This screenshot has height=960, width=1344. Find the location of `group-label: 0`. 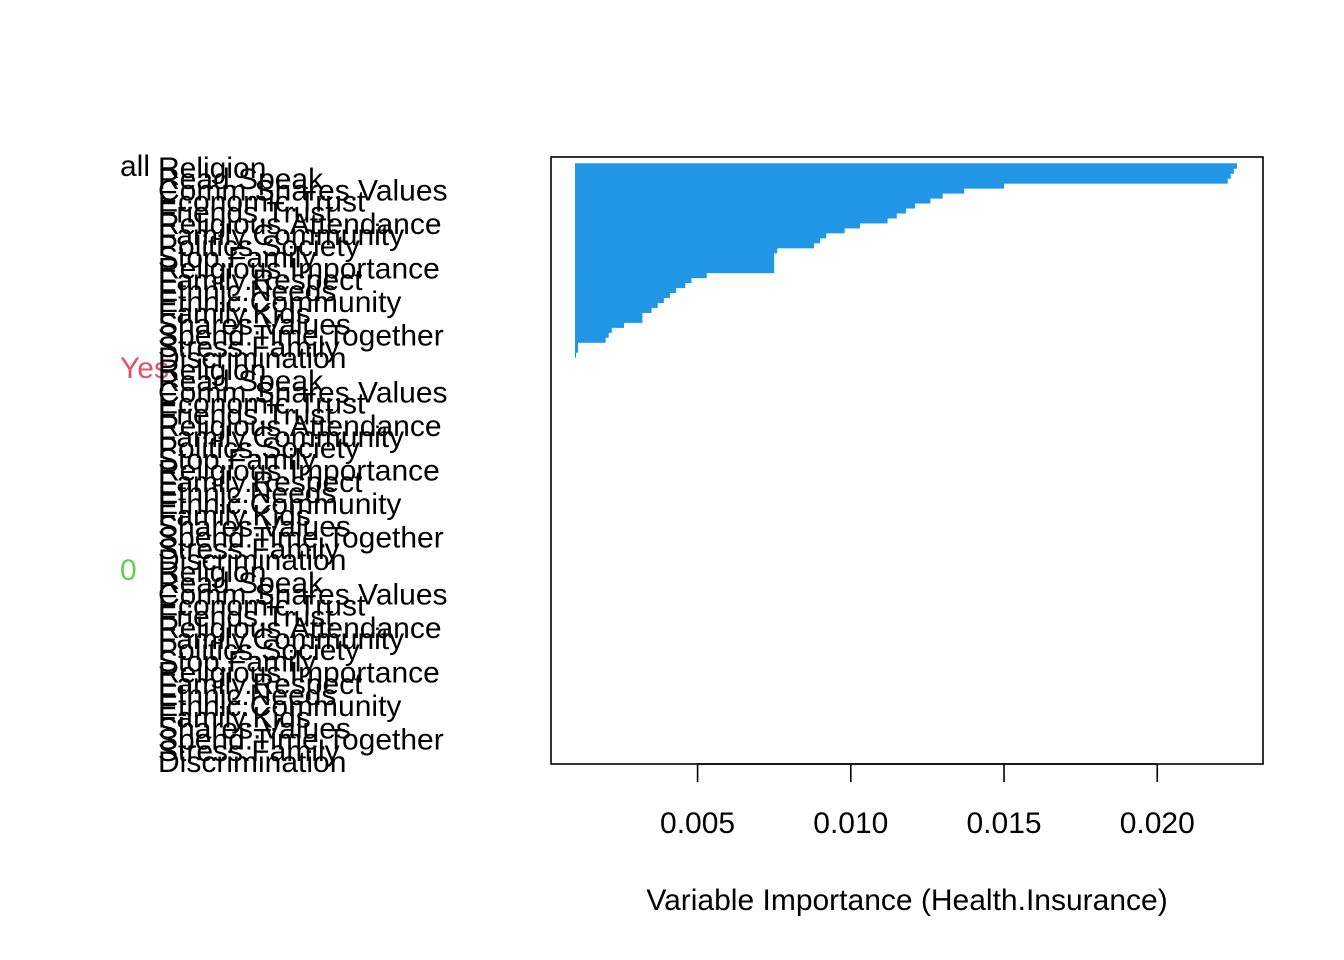

group-label: 0 is located at coordinates (128, 570).